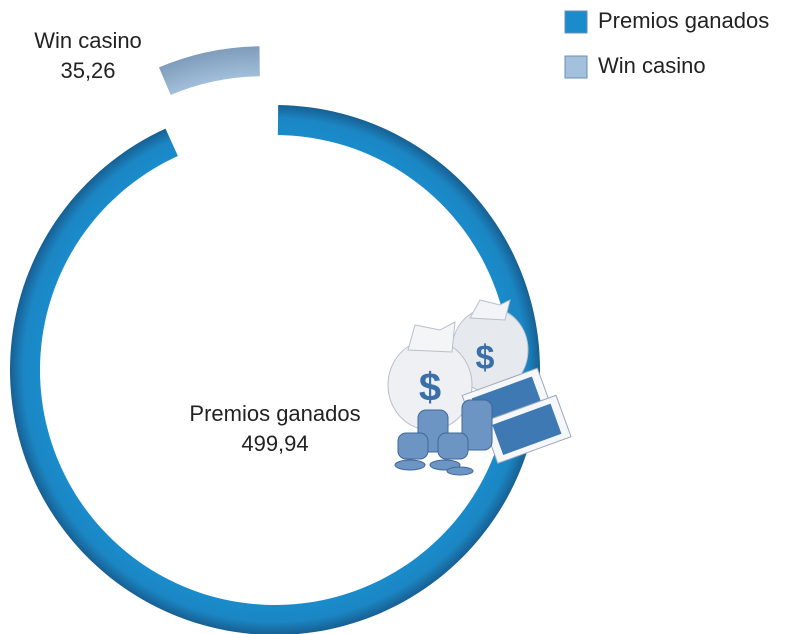 The height and width of the screenshot is (634, 802). What do you see at coordinates (479, 387) in the screenshot?
I see `money-icon: $ $` at bounding box center [479, 387].